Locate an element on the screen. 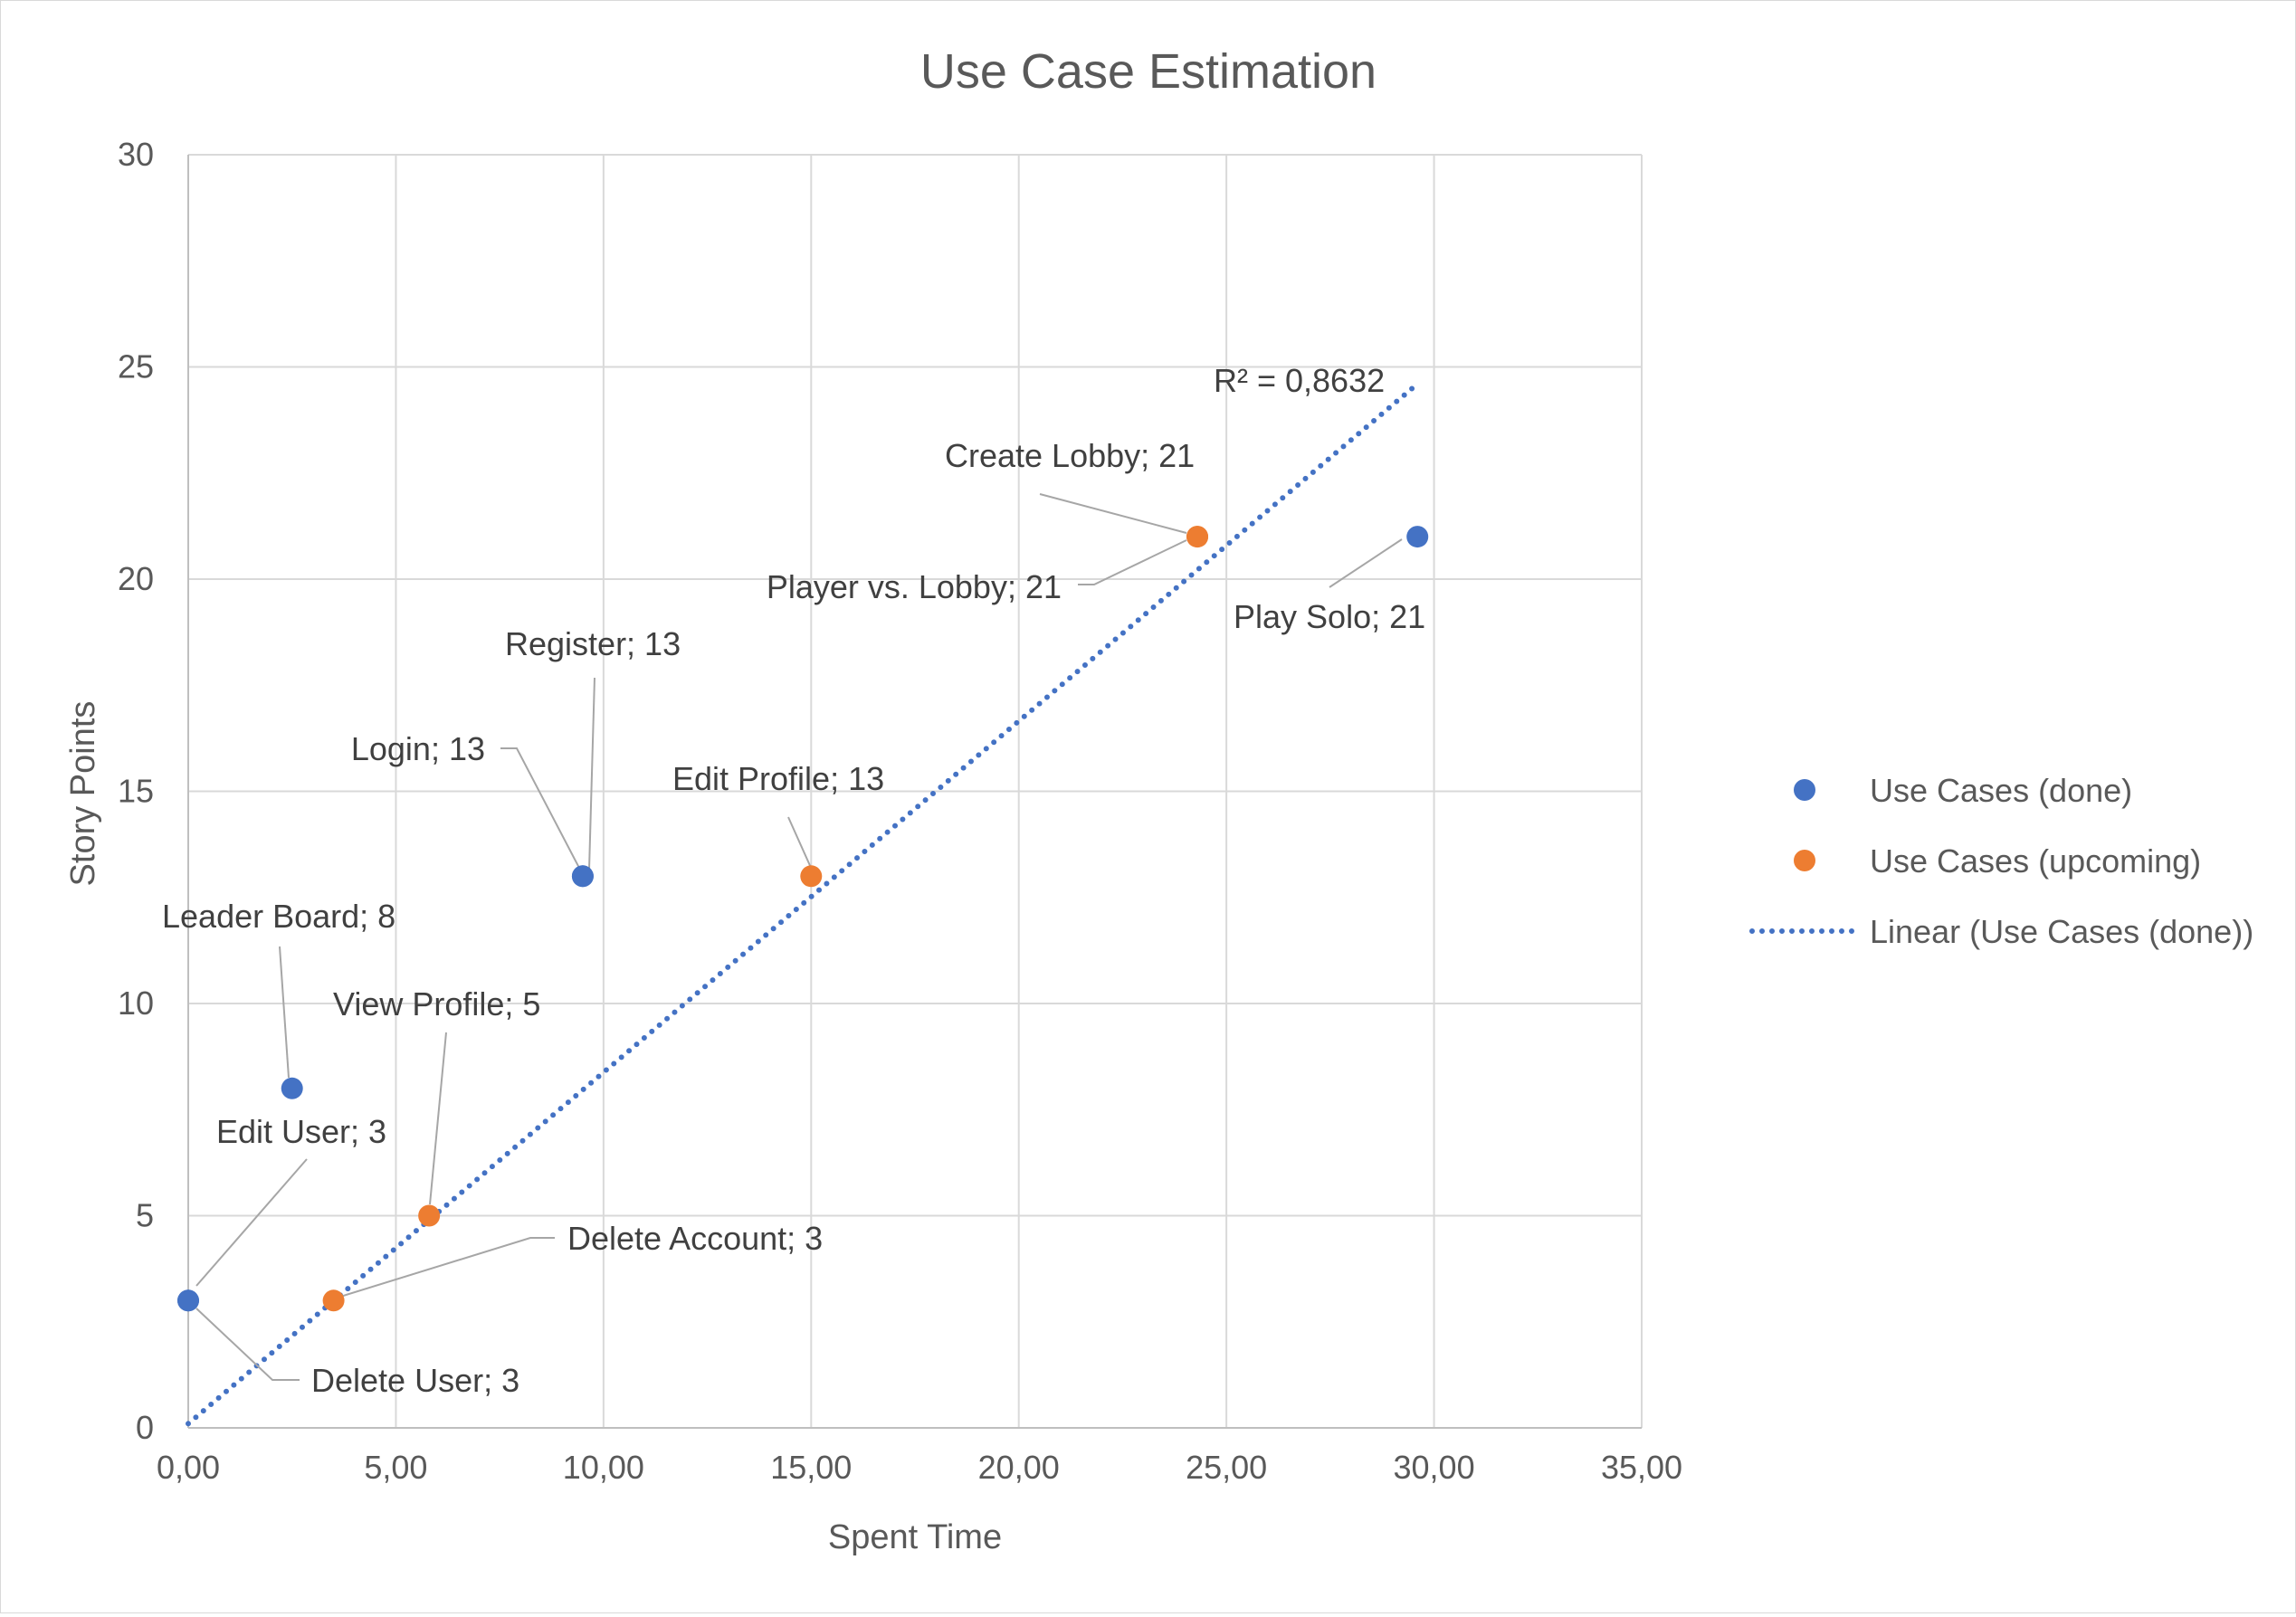 Image resolution: width=2296 pixels, height=1617 pixels. y-tick-label: 20 is located at coordinates (136, 578).